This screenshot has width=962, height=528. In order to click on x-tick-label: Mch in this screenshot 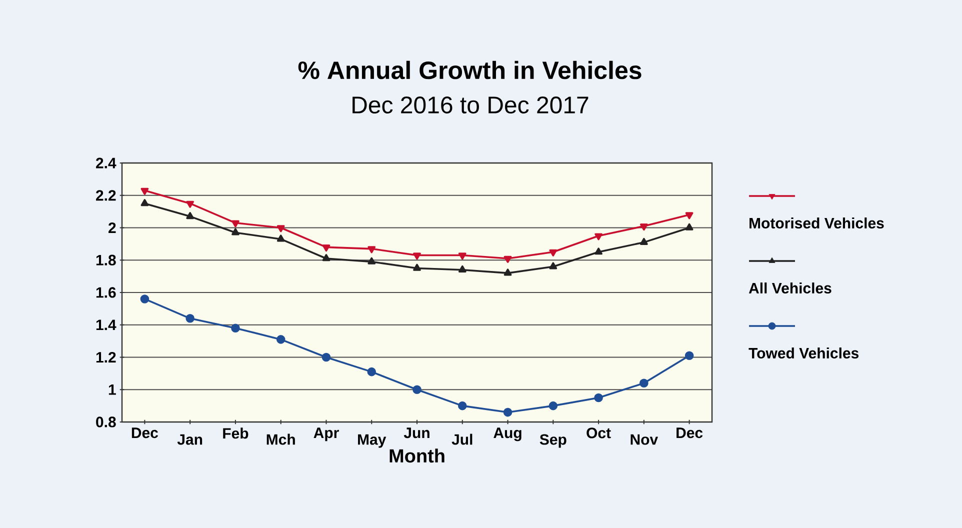, I will do `click(280, 439)`.